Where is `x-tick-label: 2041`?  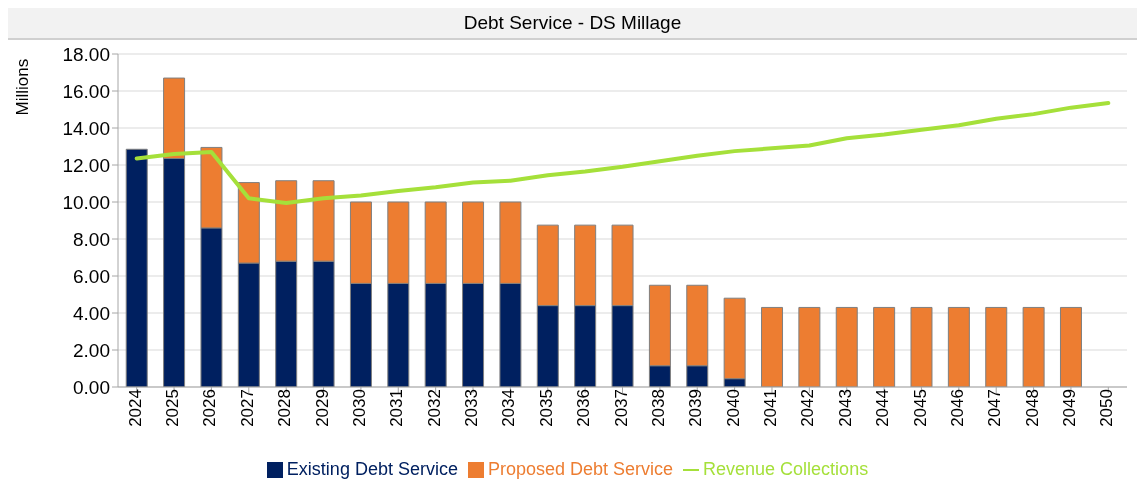
x-tick-label: 2041 is located at coordinates (771, 408).